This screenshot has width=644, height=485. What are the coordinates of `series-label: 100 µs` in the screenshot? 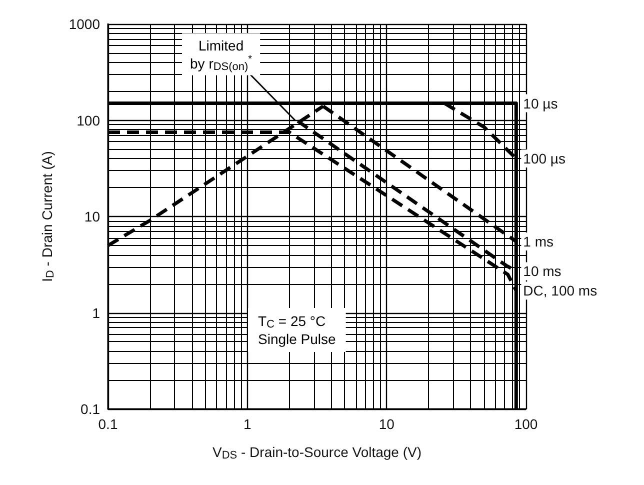 It's located at (544, 158).